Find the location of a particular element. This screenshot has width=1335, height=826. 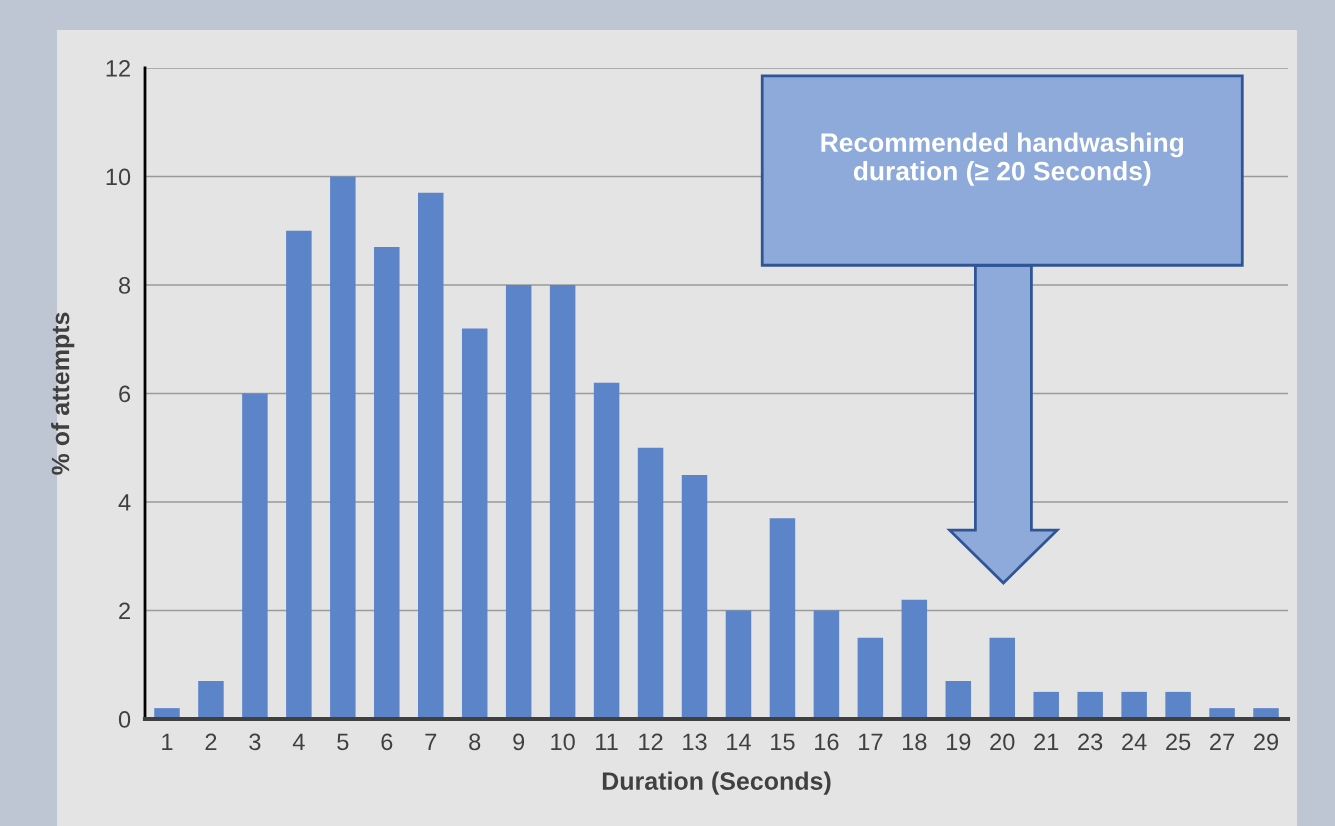

x-tick-label: 6 is located at coordinates (387, 742).